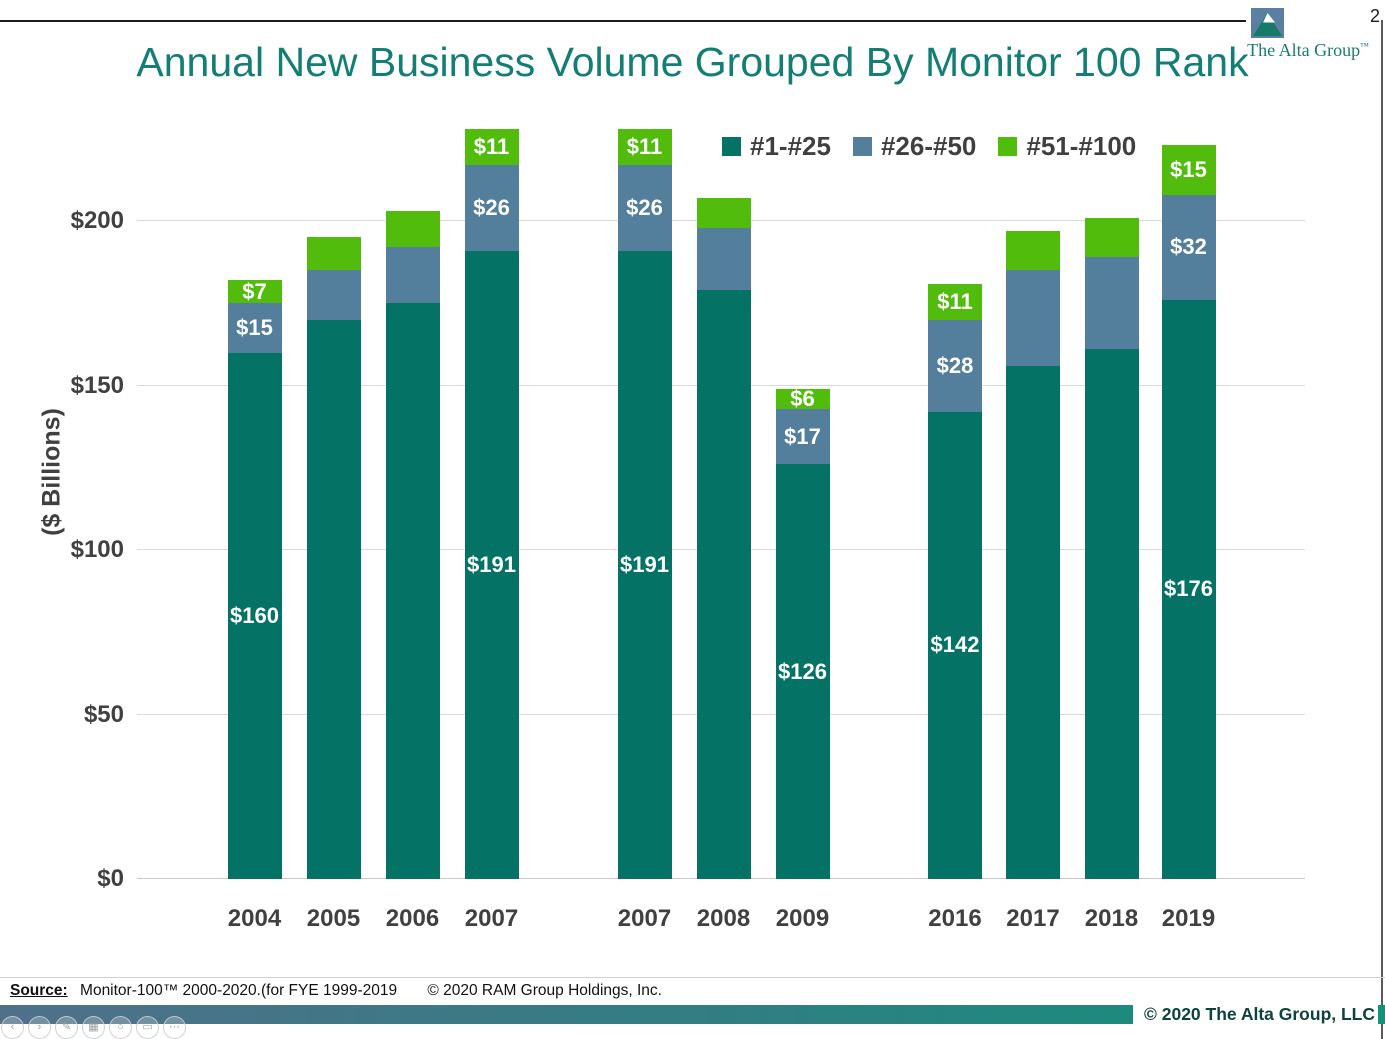  Describe the element at coordinates (120, 1027) in the screenshot. I see `control-zoom-slide-button: ○` at that location.